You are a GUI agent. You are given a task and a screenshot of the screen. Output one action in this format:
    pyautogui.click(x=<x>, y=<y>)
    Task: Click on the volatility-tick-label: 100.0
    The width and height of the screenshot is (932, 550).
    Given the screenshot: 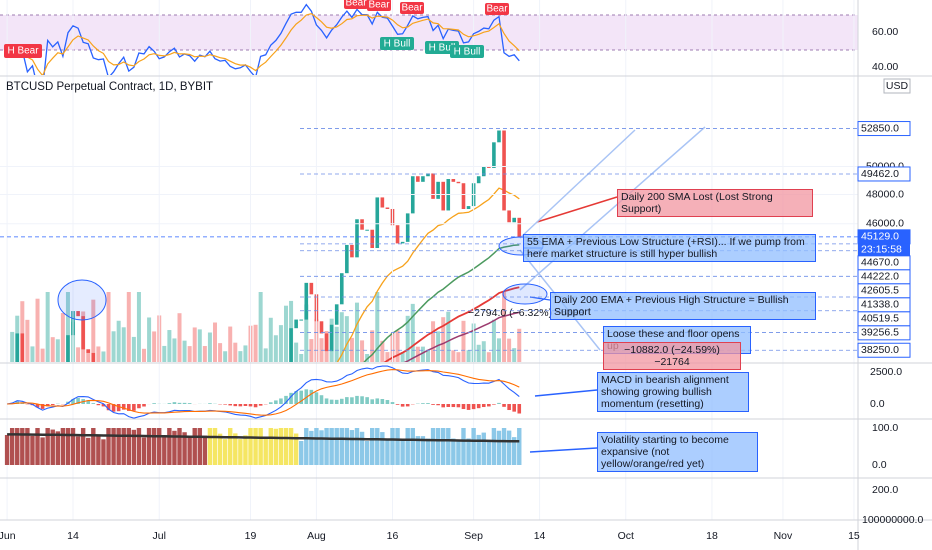 What is the action you would take?
    pyautogui.click(x=885, y=428)
    